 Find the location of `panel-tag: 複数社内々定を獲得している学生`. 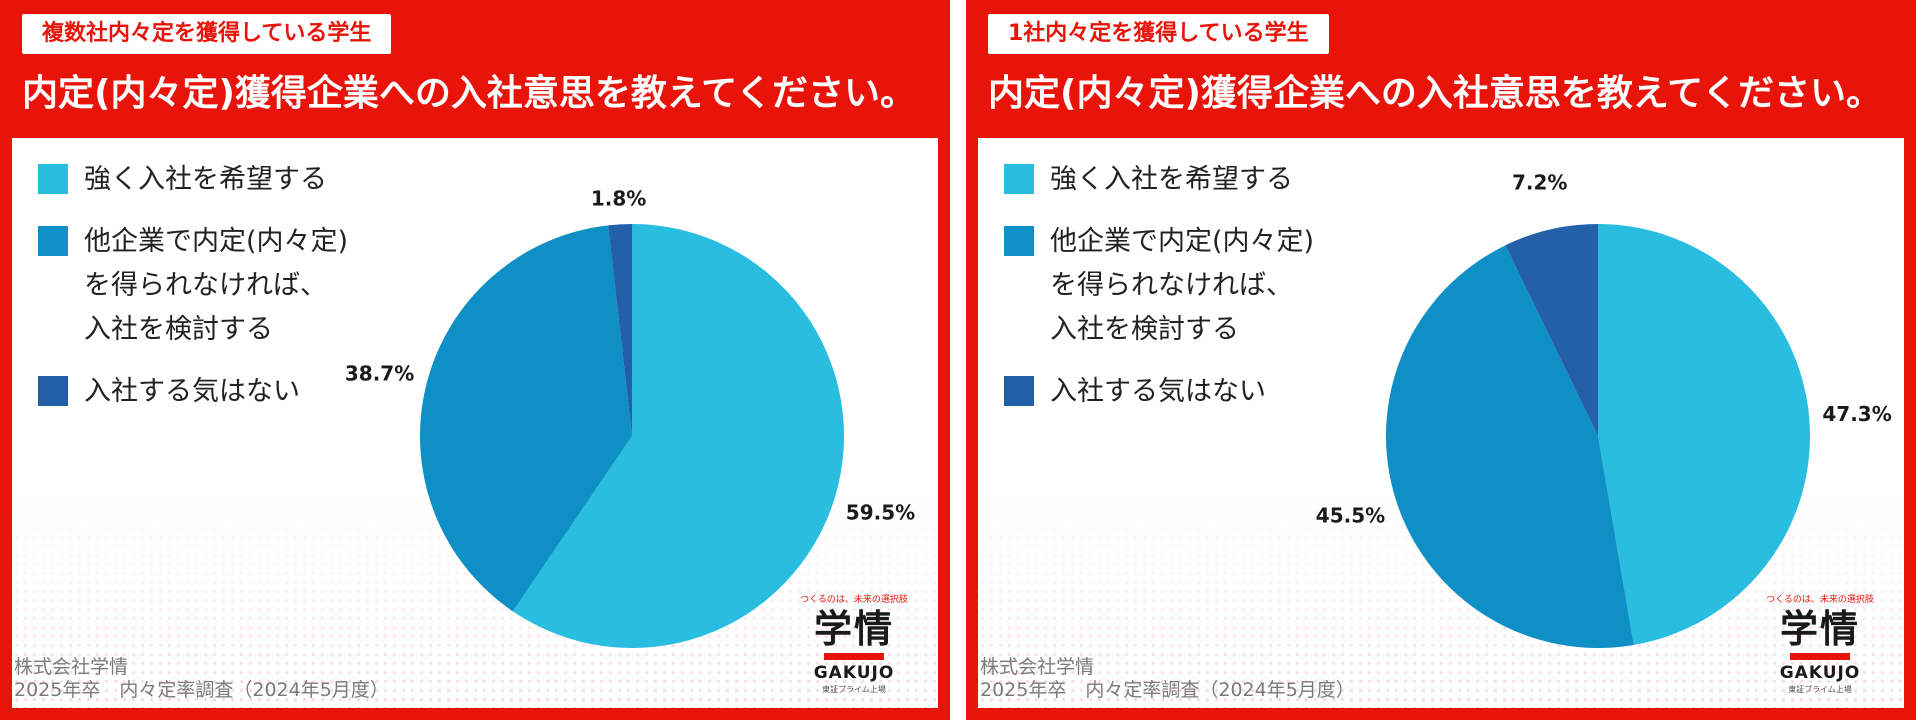

panel-tag: 複数社内々定を獲得している学生 is located at coordinates (207, 34).